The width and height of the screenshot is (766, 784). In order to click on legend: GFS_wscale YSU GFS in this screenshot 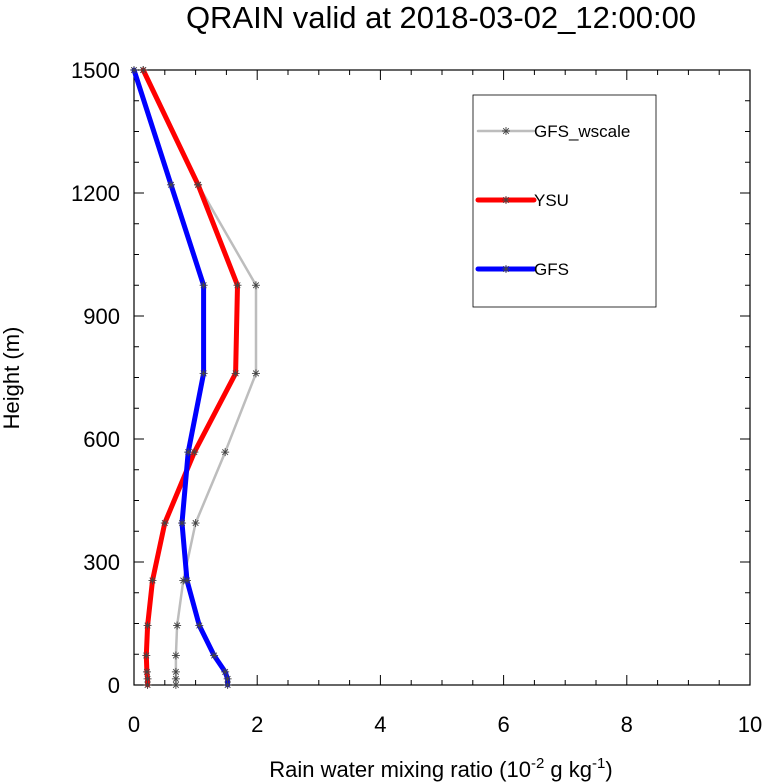, I will do `click(564, 201)`.